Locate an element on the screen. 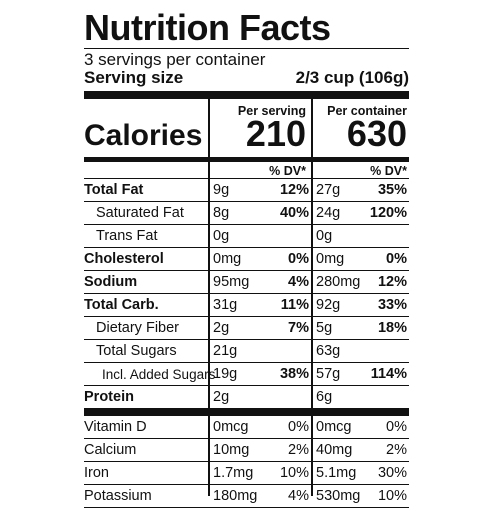 The image size is (500, 508). nutrient-row: Total Sugars 21g 63g is located at coordinates (246, 351).